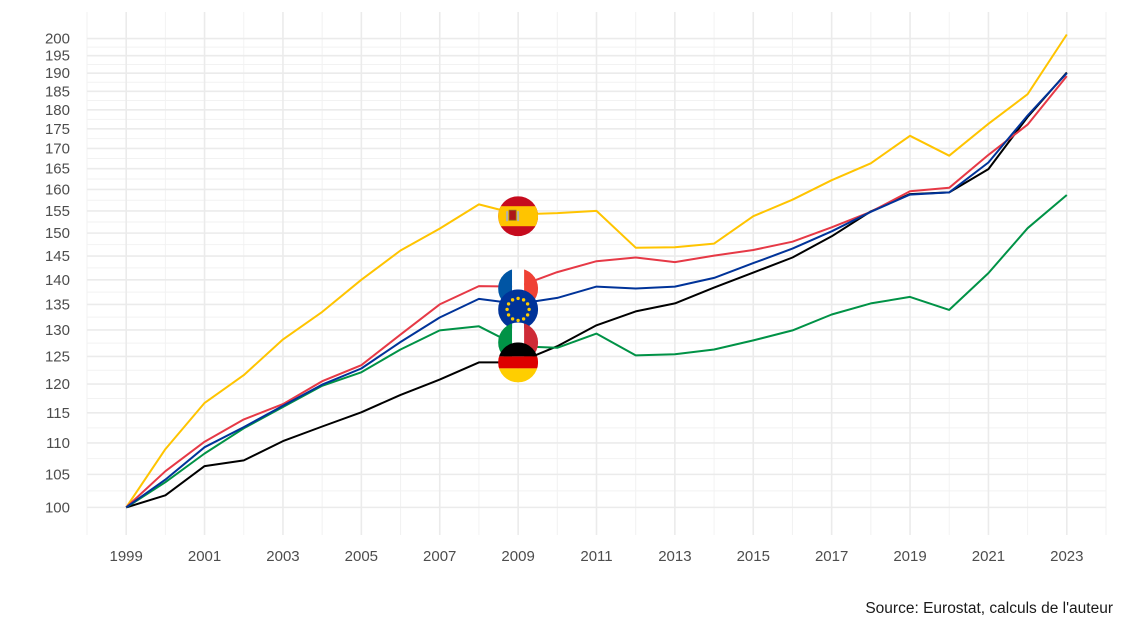 The width and height of the screenshot is (1125, 632). Describe the element at coordinates (57, 91) in the screenshot. I see `y-tick-label: 185` at that location.